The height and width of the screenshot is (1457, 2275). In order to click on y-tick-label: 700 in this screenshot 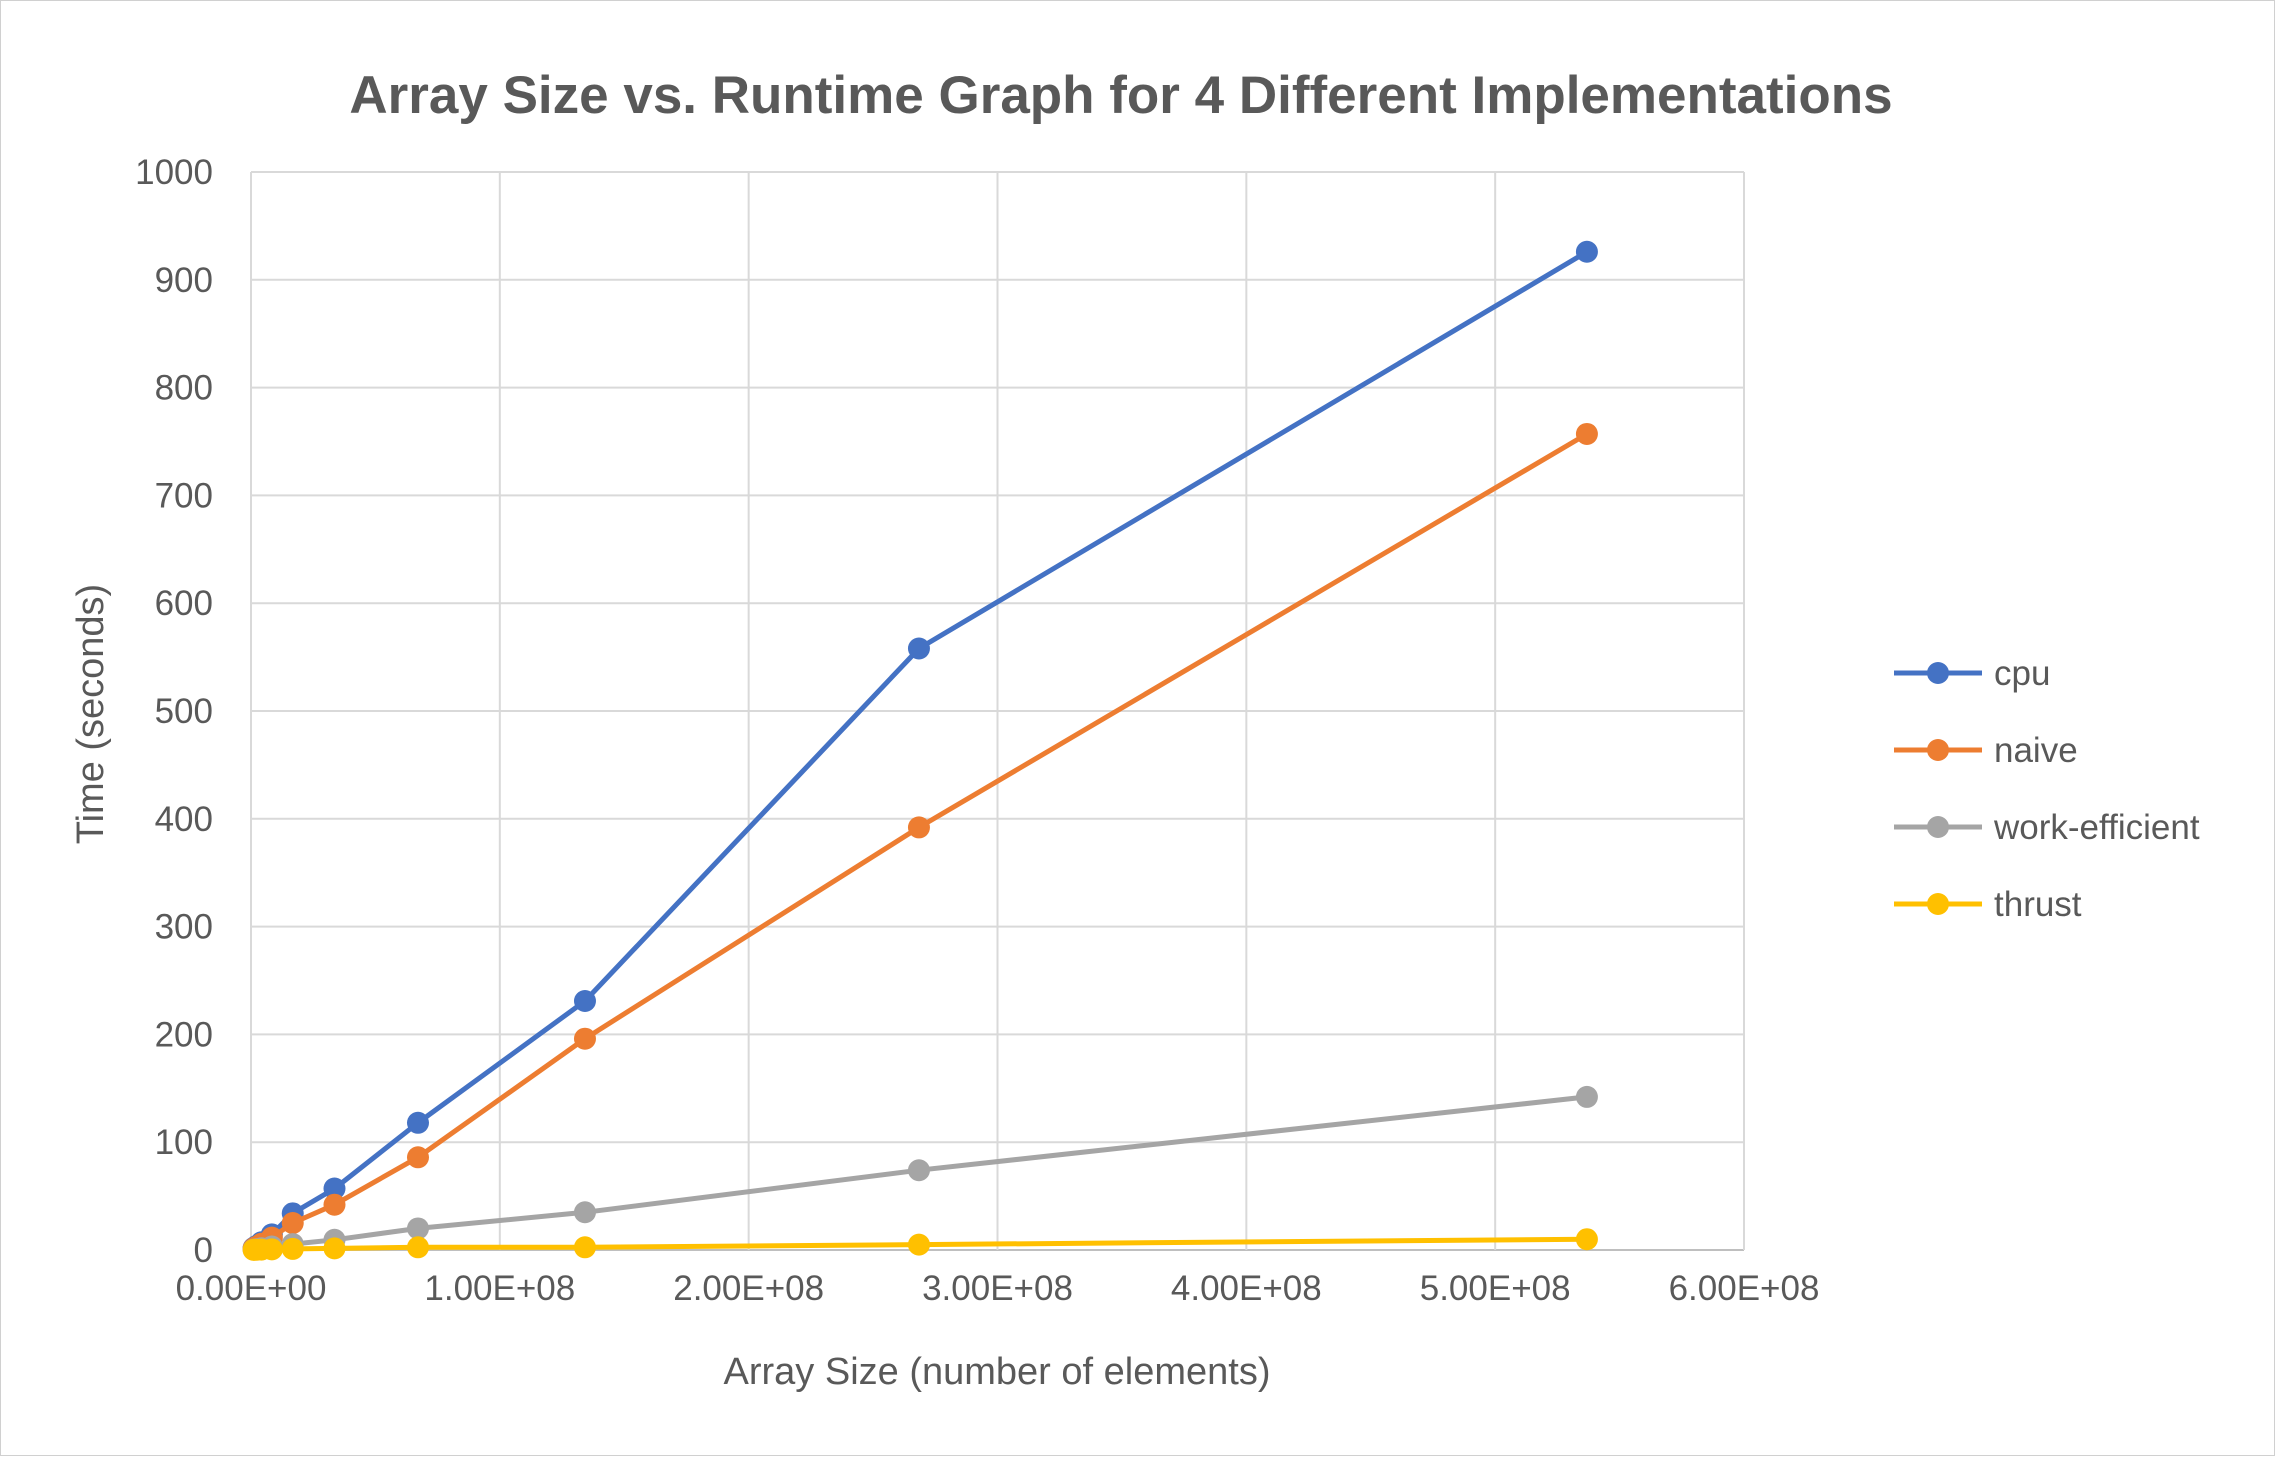, I will do `click(184, 495)`.